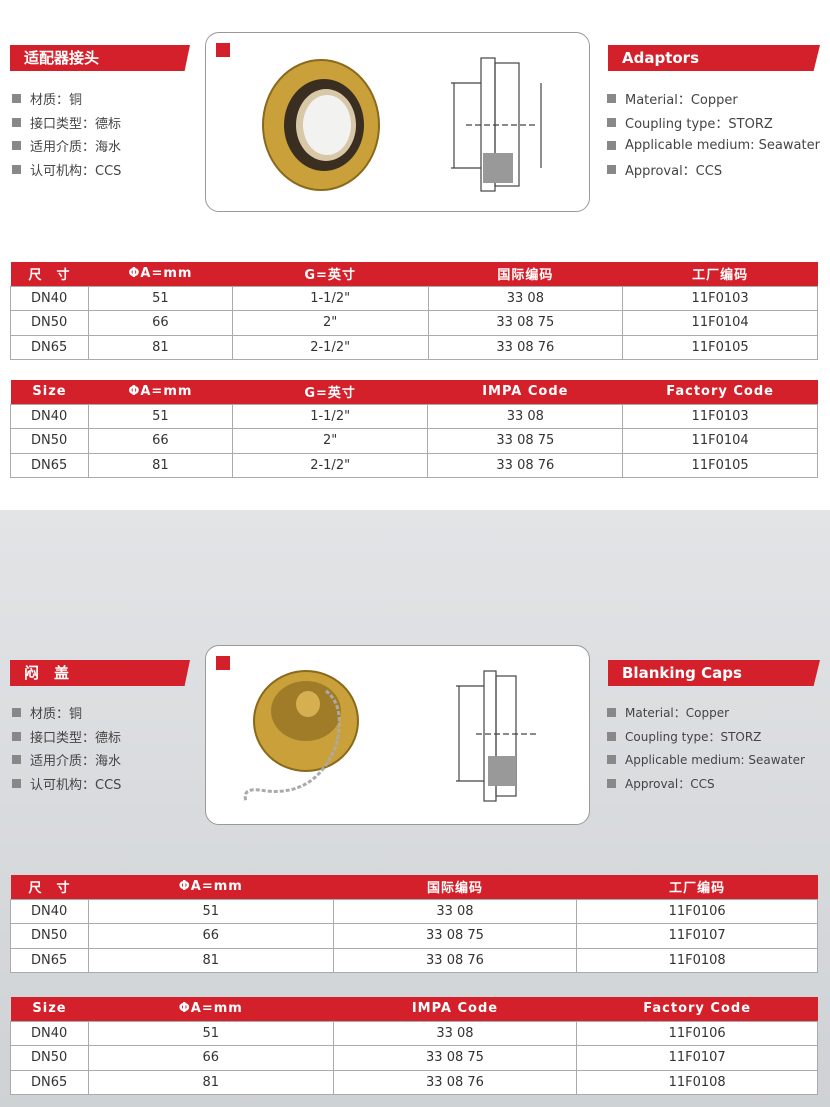 The height and width of the screenshot is (1107, 830). I want to click on feature-item: Material：Copper, so click(706, 713).